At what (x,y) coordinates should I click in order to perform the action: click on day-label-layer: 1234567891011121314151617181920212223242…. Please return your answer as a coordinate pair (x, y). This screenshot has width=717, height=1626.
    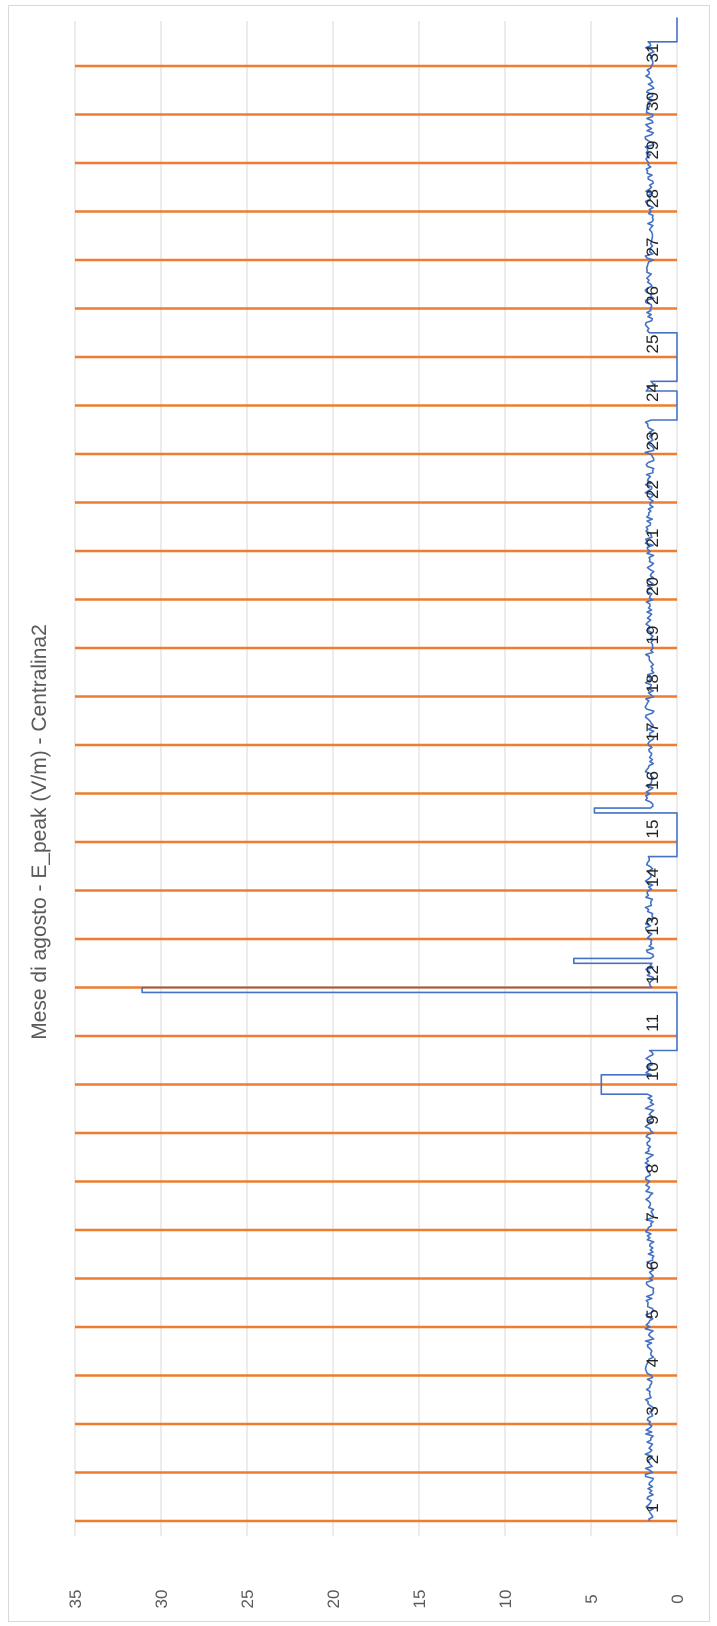
    Looking at the image, I should click on (652, 778).